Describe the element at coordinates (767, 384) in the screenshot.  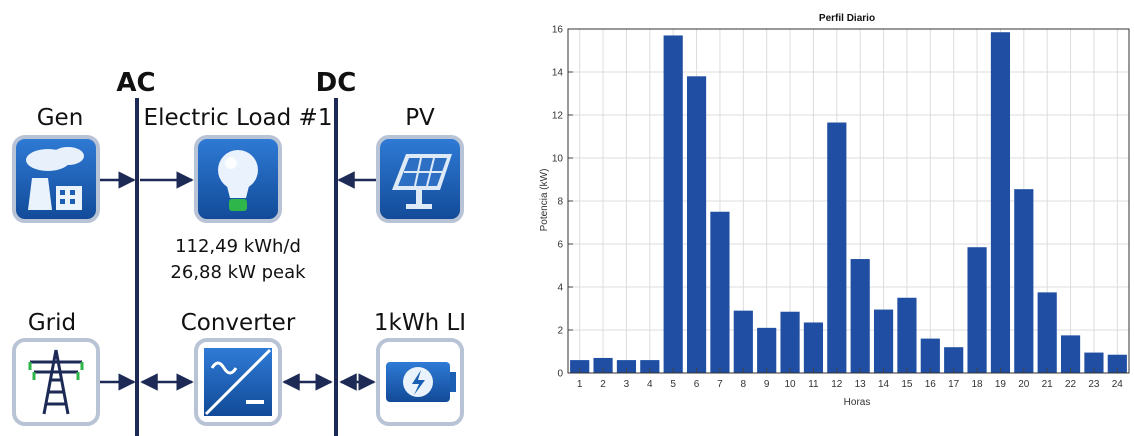
I see `x-tick-label: 9` at that location.